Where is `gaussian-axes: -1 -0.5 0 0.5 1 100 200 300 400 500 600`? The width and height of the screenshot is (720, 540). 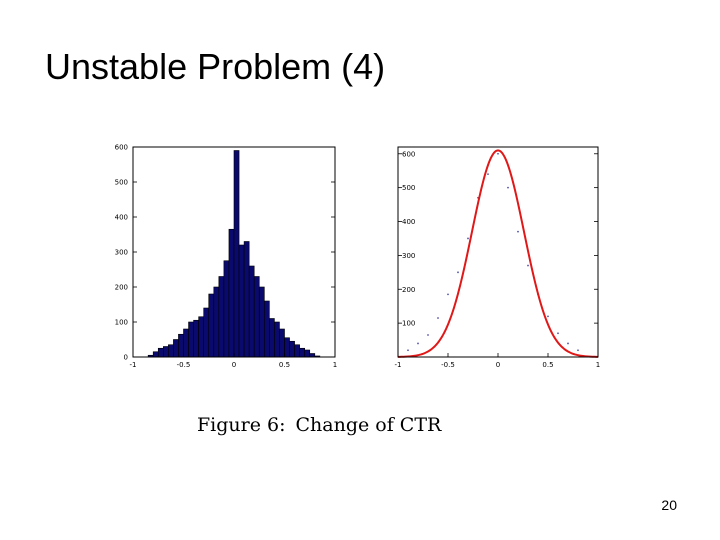
gaussian-axes: -1 -0.5 0 0.5 1 100 200 300 400 500 600 is located at coordinates (497, 257).